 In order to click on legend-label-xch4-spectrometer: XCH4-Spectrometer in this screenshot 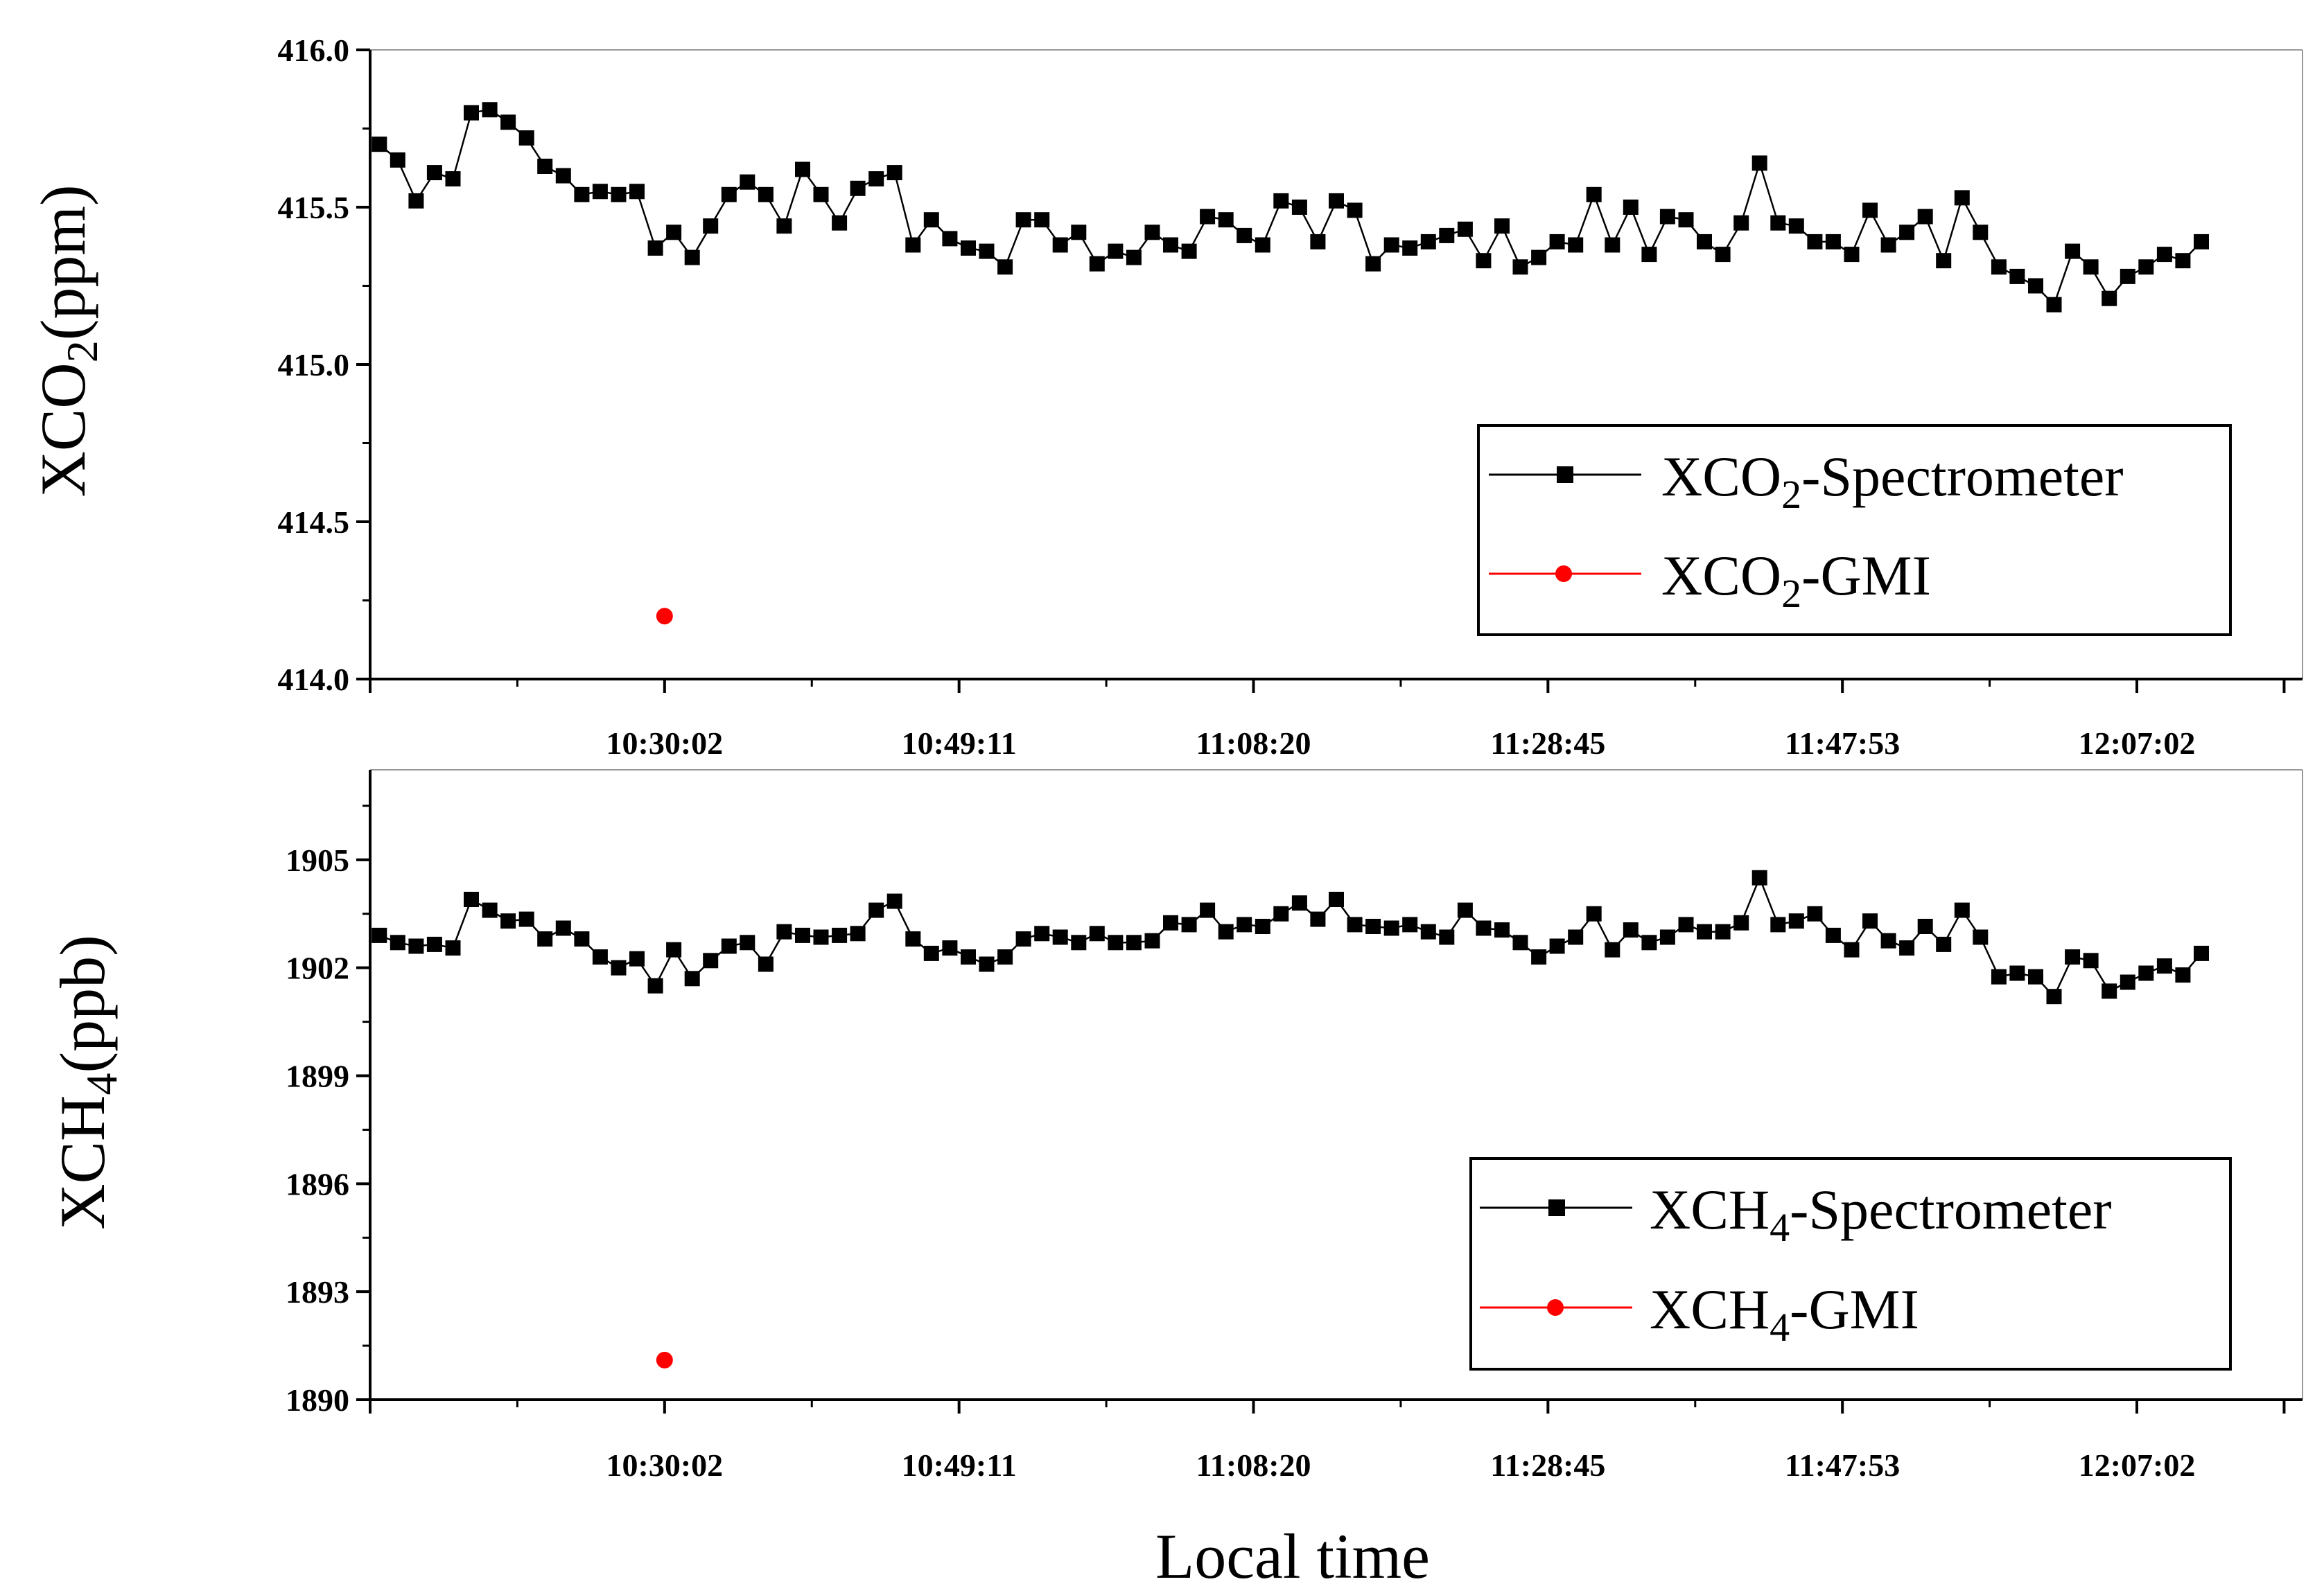, I will do `click(1881, 1214)`.